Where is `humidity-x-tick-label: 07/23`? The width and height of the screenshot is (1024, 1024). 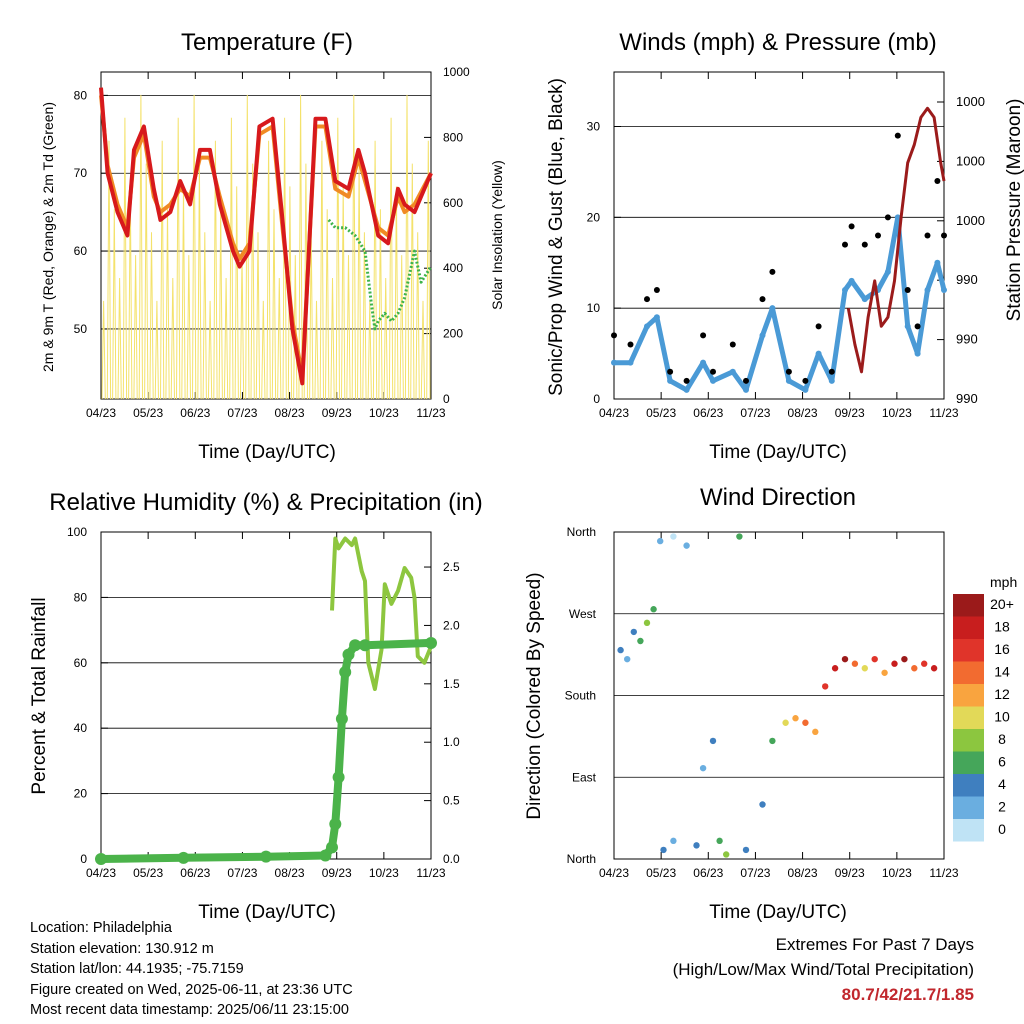 humidity-x-tick-label: 07/23 is located at coordinates (242, 873).